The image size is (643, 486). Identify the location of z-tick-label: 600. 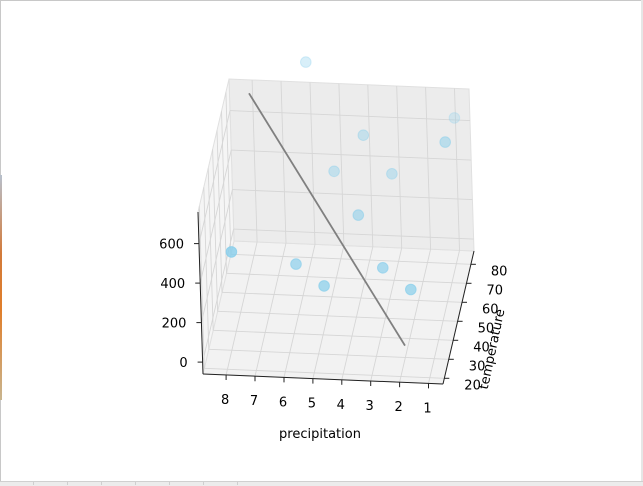
(171, 245).